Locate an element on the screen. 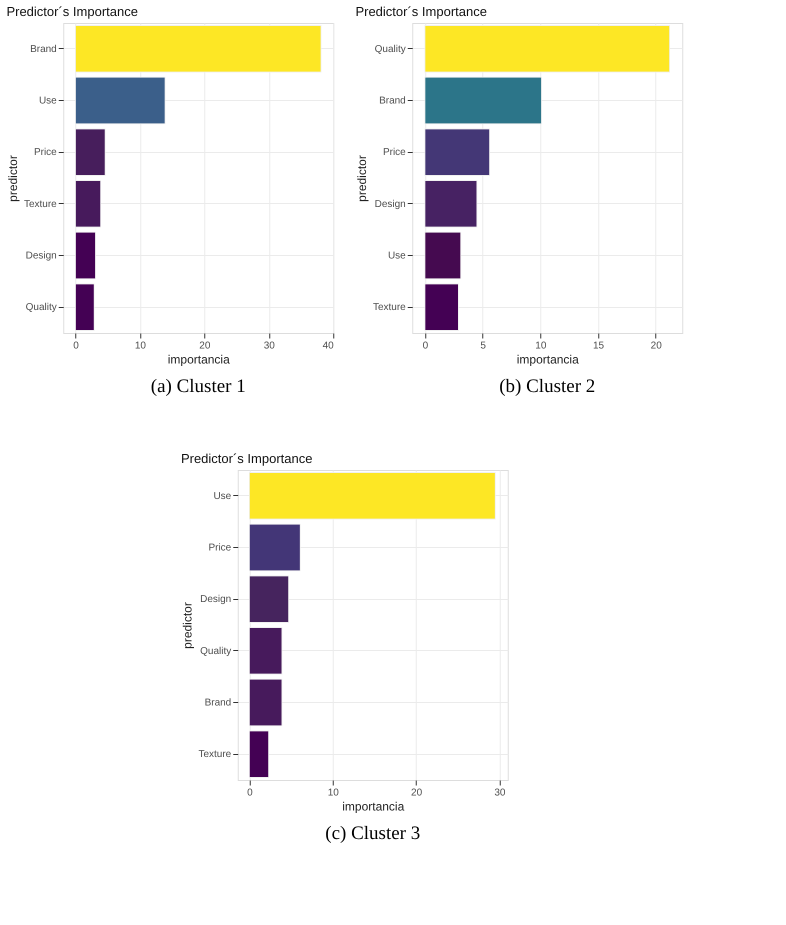  x-tick-label: 5 is located at coordinates (483, 346).